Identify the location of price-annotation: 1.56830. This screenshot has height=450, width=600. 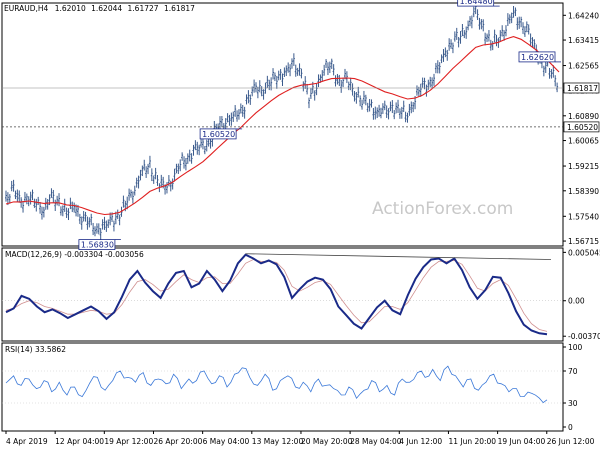
(99, 245).